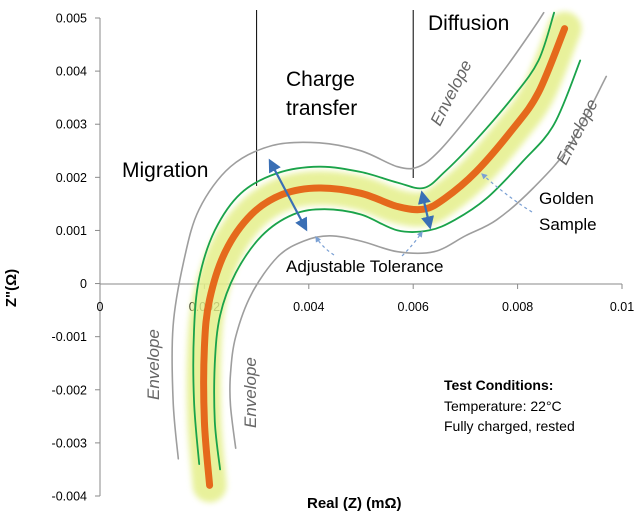 The width and height of the screenshot is (638, 516). Describe the element at coordinates (568, 224) in the screenshot. I see `golden-sample-label-line2: Sample` at that location.